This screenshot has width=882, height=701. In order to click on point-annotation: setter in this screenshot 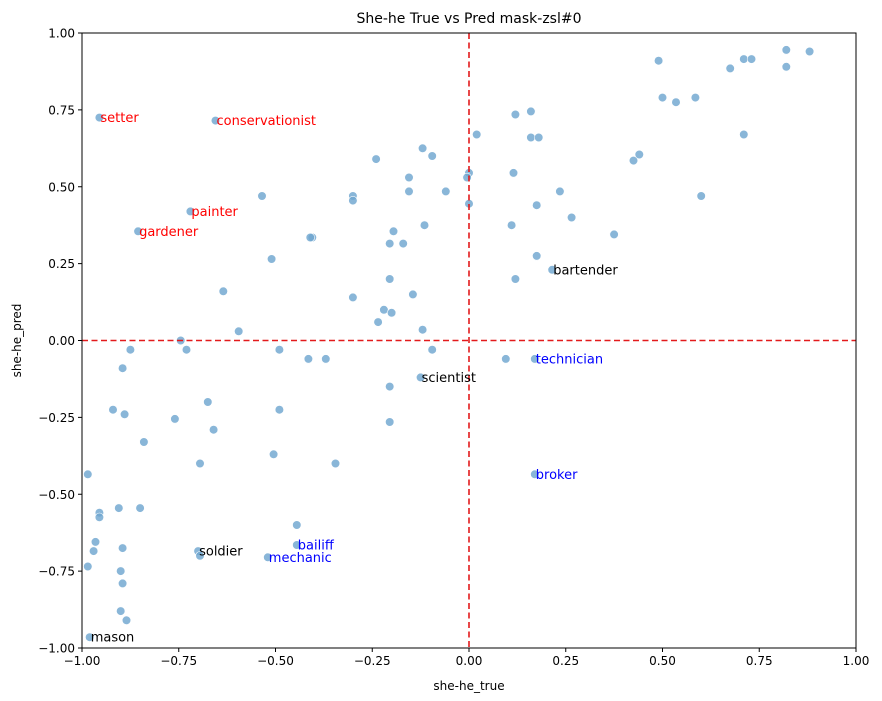, I will do `click(119, 118)`.